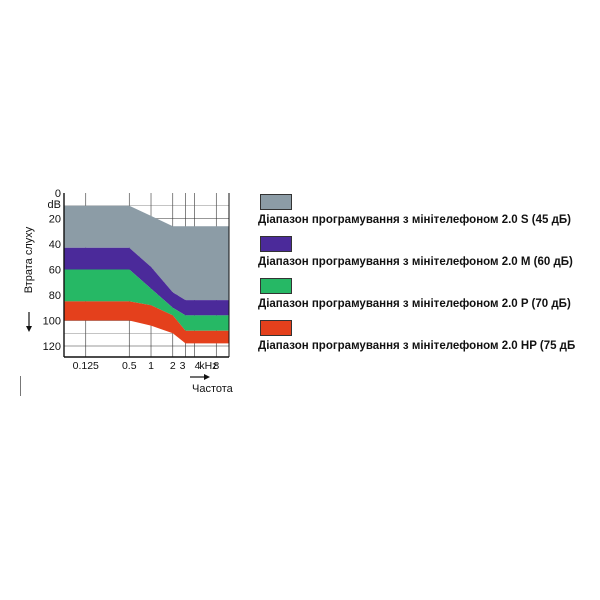 This screenshot has width=600, height=600. I want to click on x-tick-label: 0.5, so click(129, 366).